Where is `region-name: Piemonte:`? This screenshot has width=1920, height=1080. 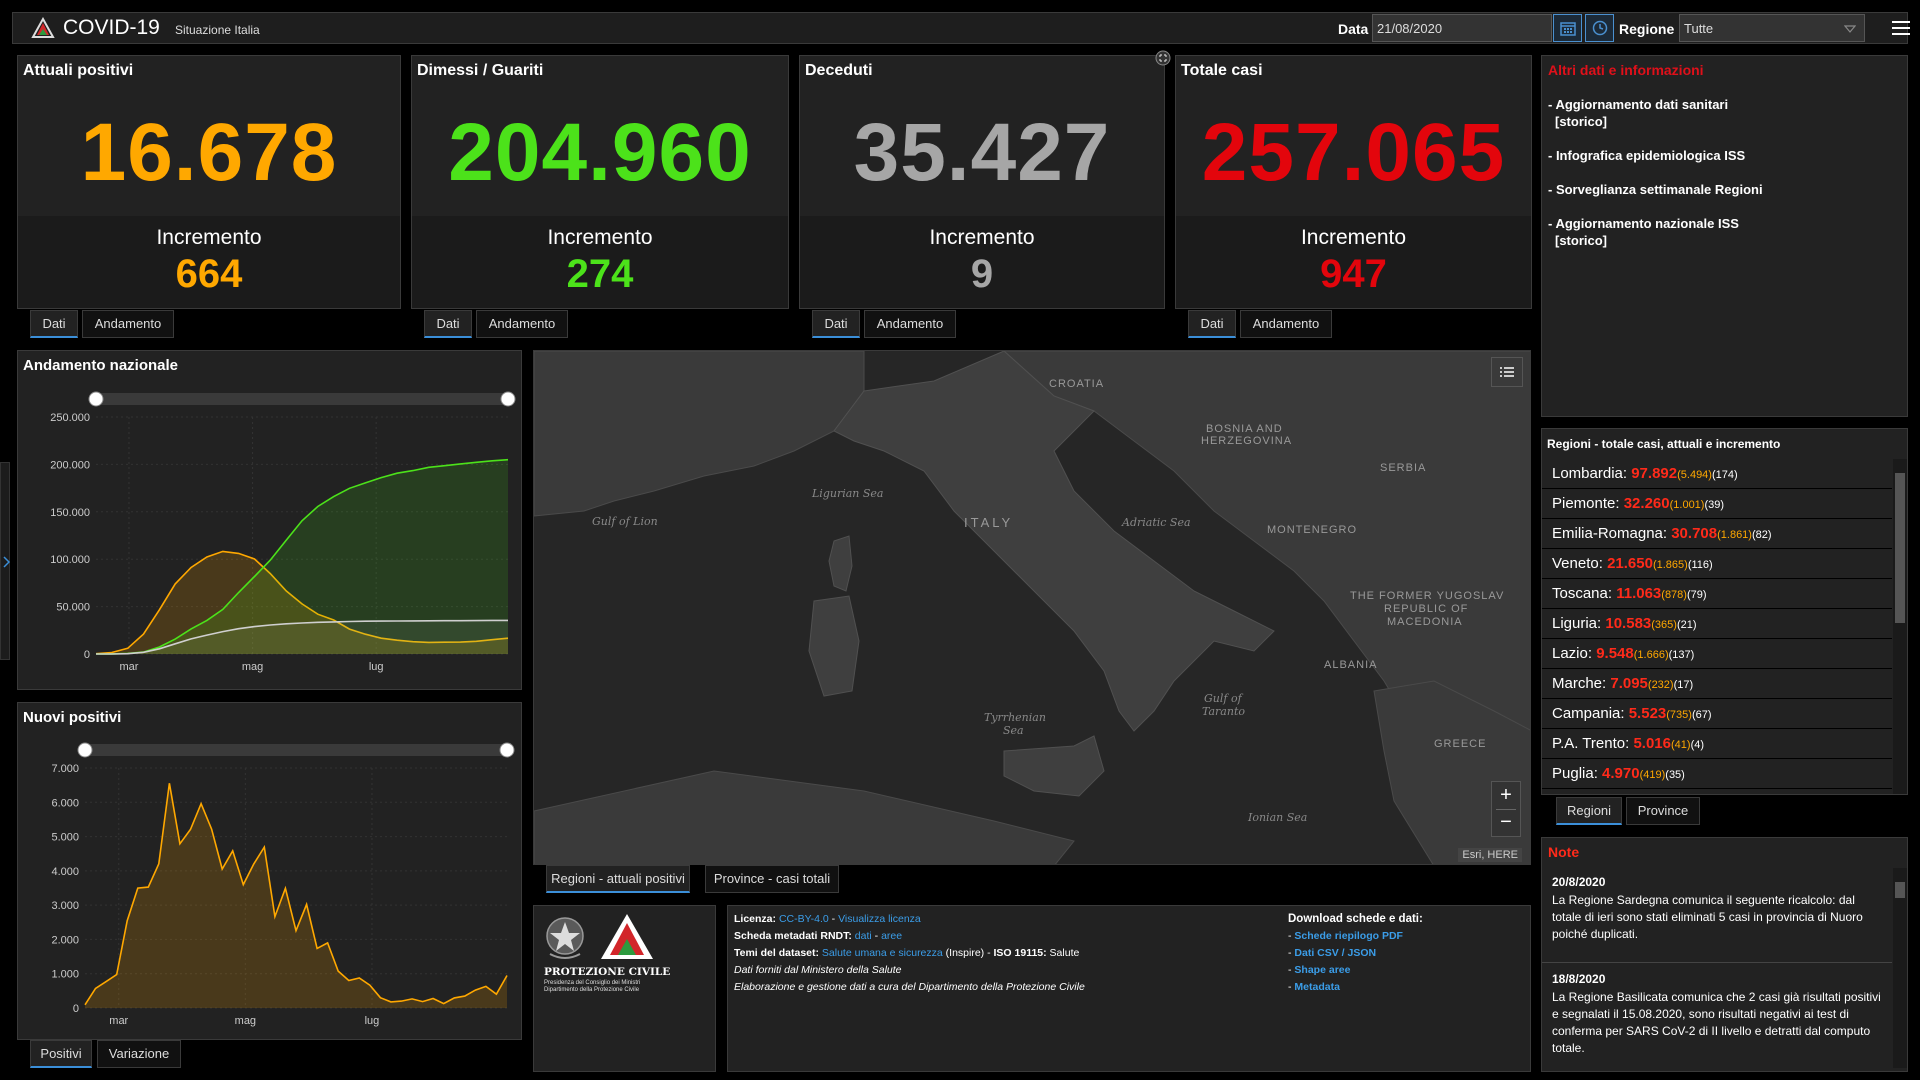
region-name: Piemonte: is located at coordinates (1586, 503).